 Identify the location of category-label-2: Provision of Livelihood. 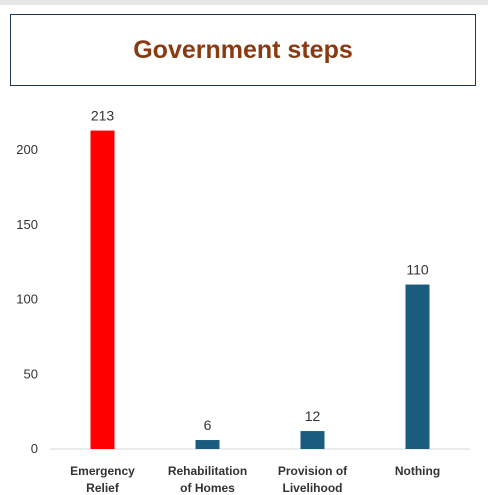
(313, 479).